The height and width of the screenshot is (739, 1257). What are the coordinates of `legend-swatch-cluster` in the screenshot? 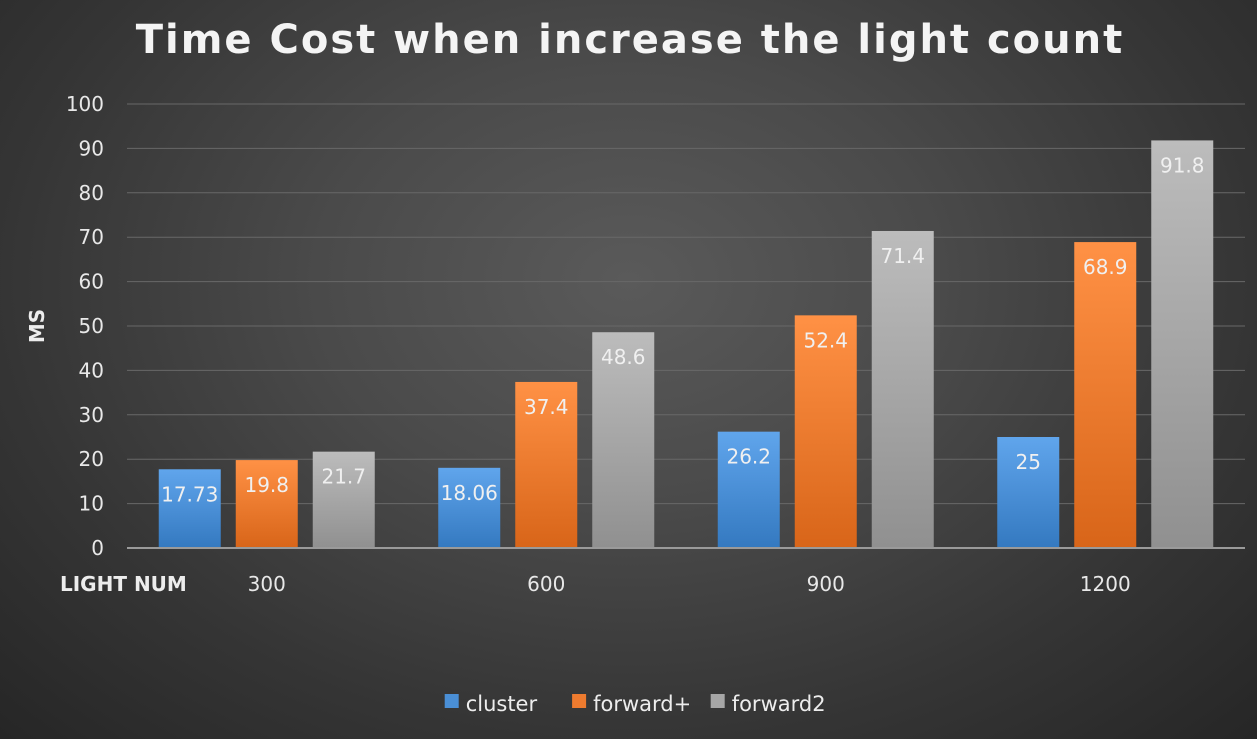 It's located at (451, 701).